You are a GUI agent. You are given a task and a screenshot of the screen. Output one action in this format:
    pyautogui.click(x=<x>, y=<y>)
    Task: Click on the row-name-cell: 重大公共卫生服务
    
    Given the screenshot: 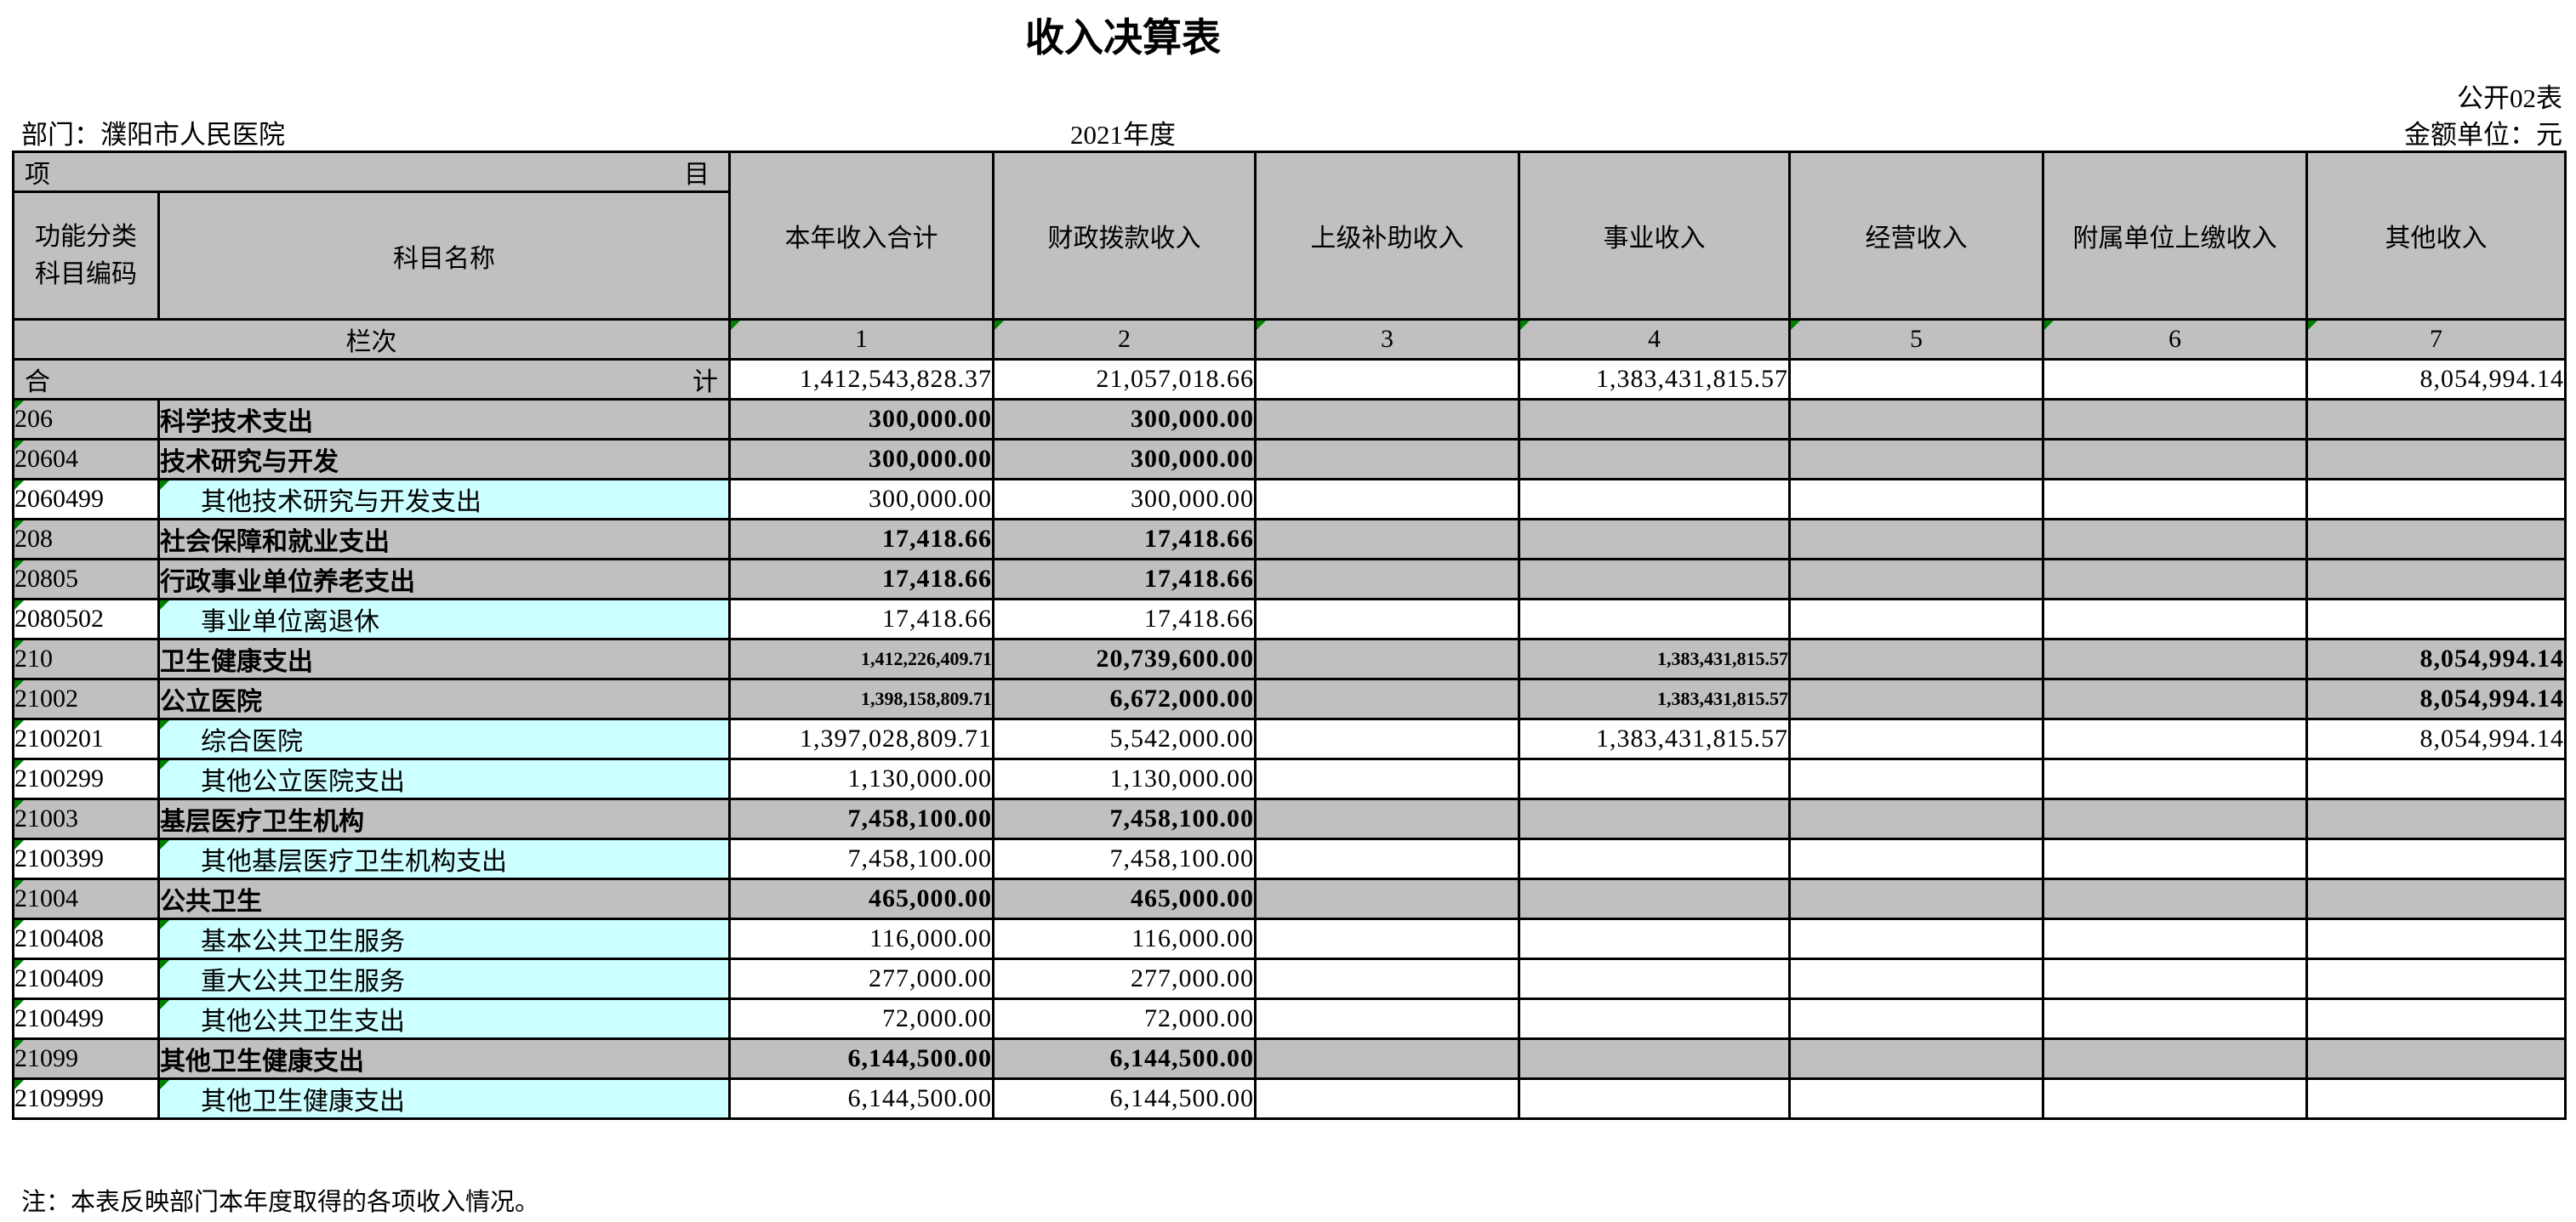 What is the action you would take?
    pyautogui.click(x=444, y=979)
    